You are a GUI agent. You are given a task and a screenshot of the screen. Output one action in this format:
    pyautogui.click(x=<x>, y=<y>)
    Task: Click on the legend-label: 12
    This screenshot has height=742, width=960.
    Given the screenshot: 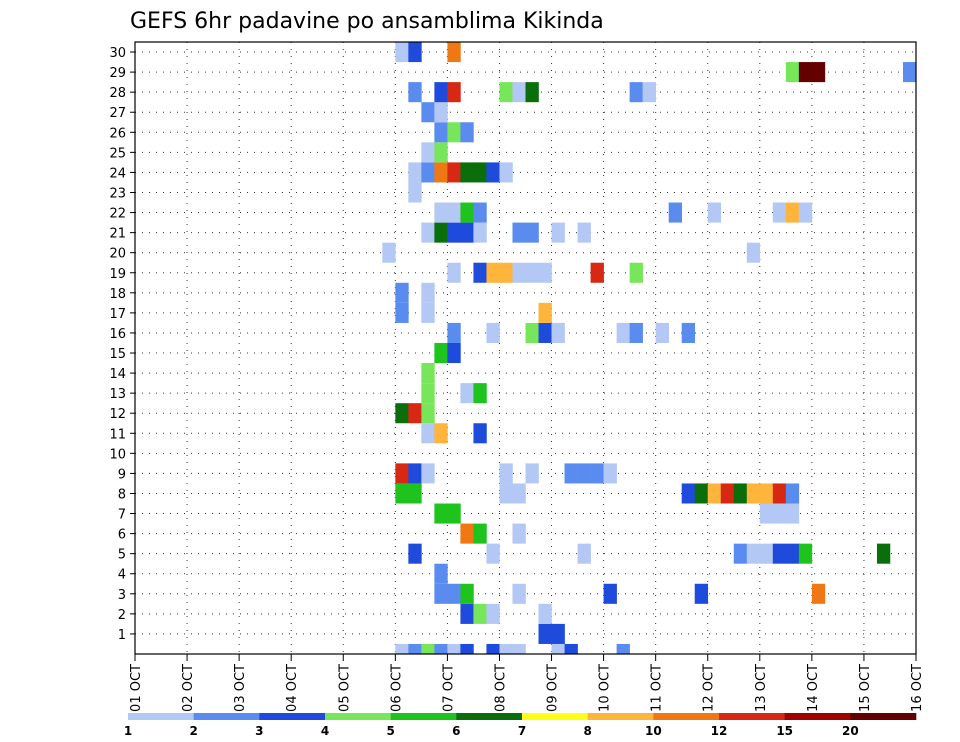 What is the action you would take?
    pyautogui.click(x=719, y=731)
    